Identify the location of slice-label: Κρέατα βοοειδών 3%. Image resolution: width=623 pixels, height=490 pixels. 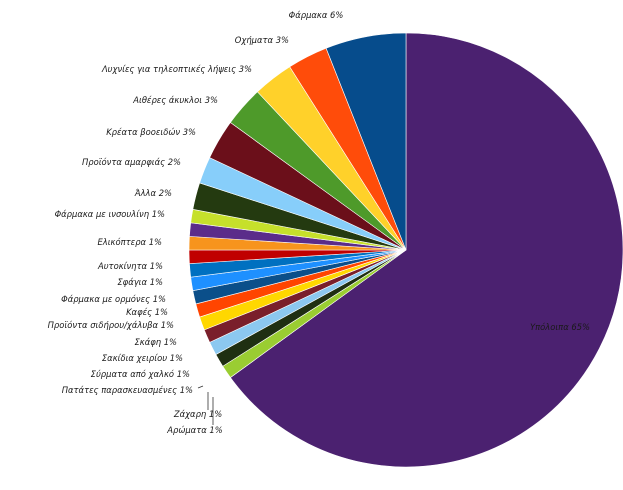
(151, 132).